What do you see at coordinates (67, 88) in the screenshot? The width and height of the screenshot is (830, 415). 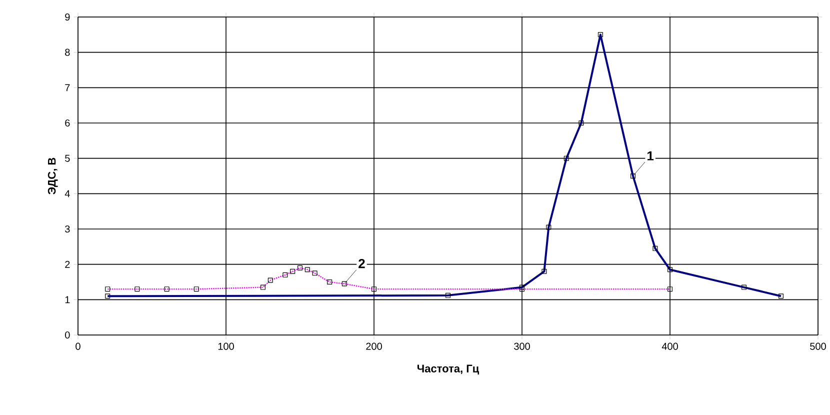 I see `y-tick-label: 7` at bounding box center [67, 88].